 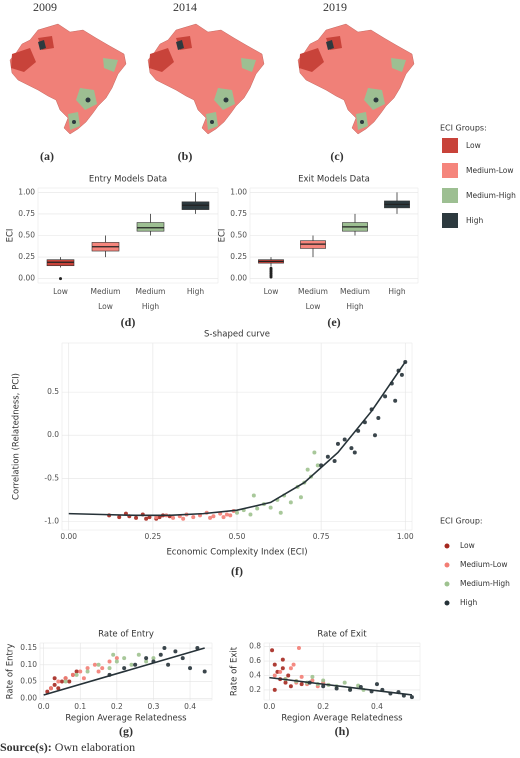 What do you see at coordinates (53, 434) in the screenshot?
I see `y-tick-label: 0.0` at bounding box center [53, 434].